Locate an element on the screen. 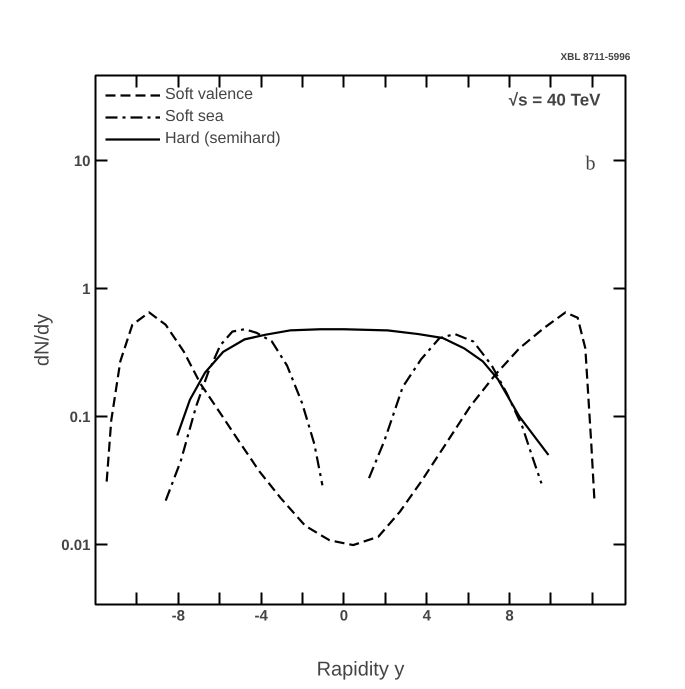 This screenshot has height=689, width=685. y-tick-label: 1 is located at coordinates (86, 289).